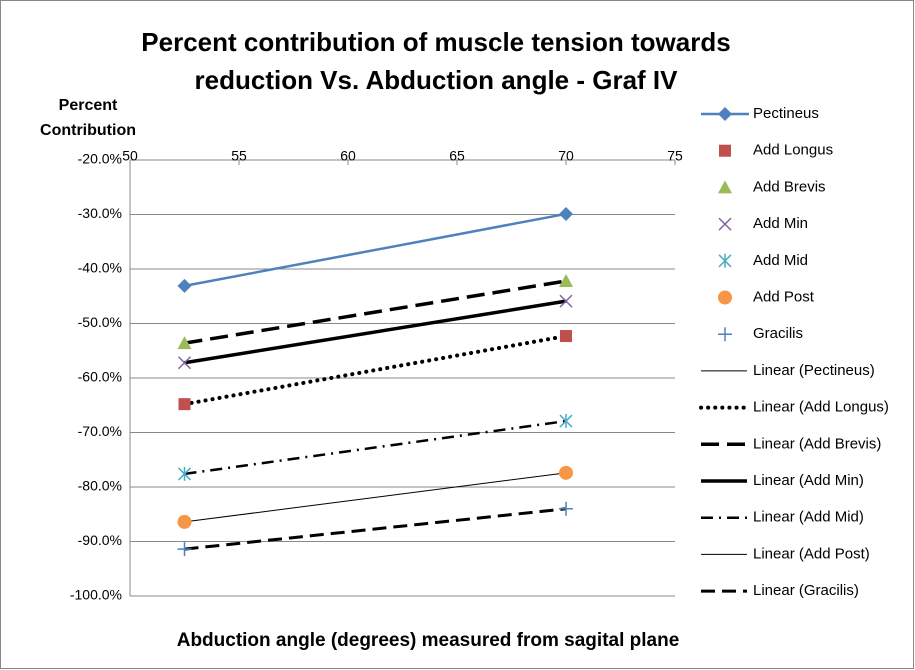  What do you see at coordinates (793, 150) in the screenshot?
I see `legend-label: Add Longus` at bounding box center [793, 150].